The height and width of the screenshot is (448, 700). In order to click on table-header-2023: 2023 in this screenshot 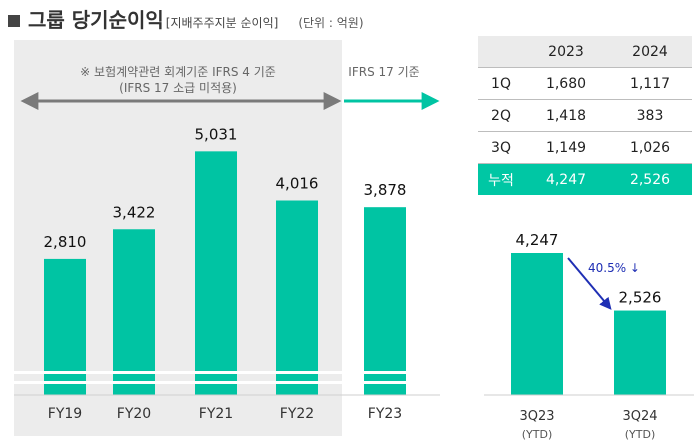, I will do `click(566, 52)`.